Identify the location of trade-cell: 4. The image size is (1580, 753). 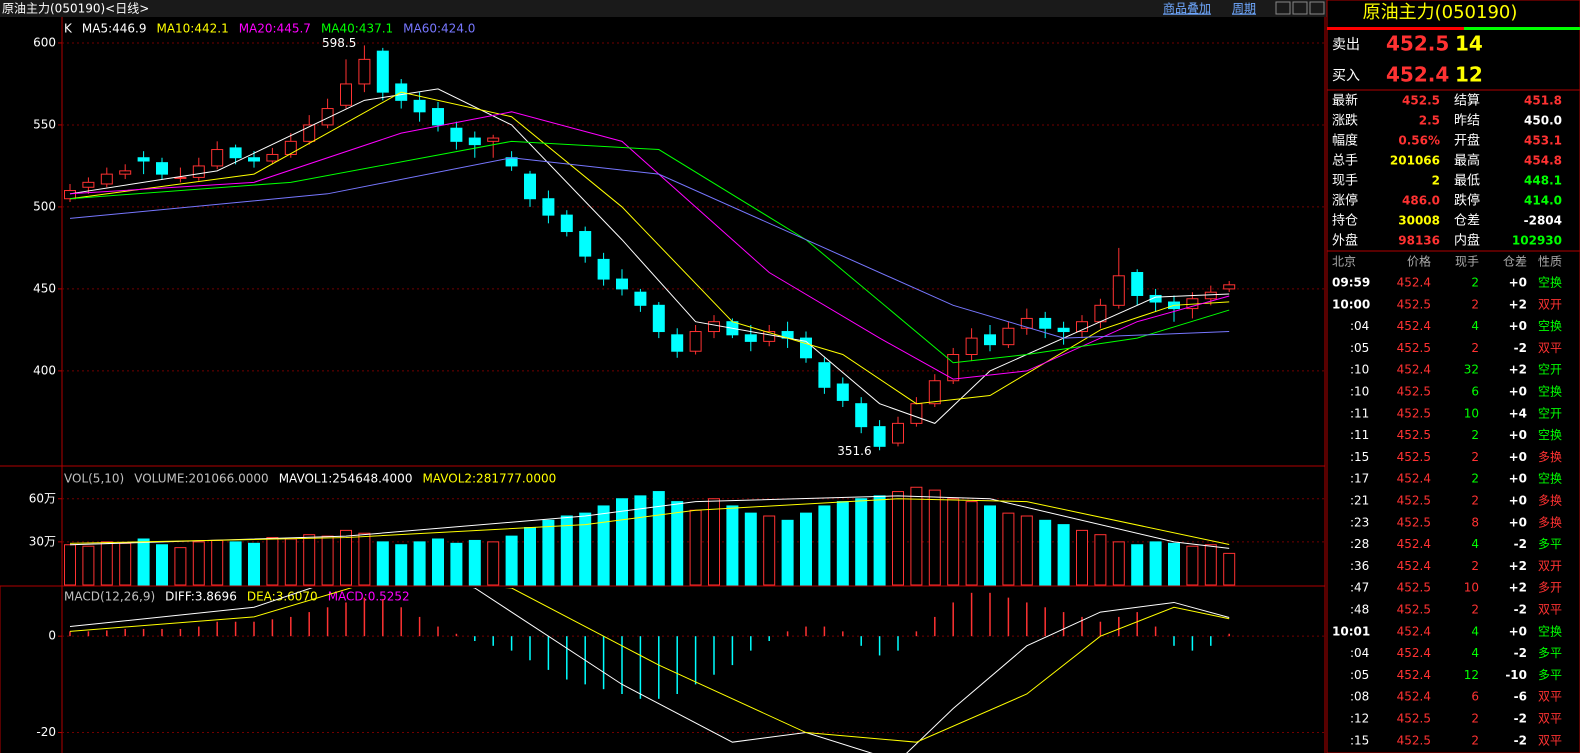
(1475, 653).